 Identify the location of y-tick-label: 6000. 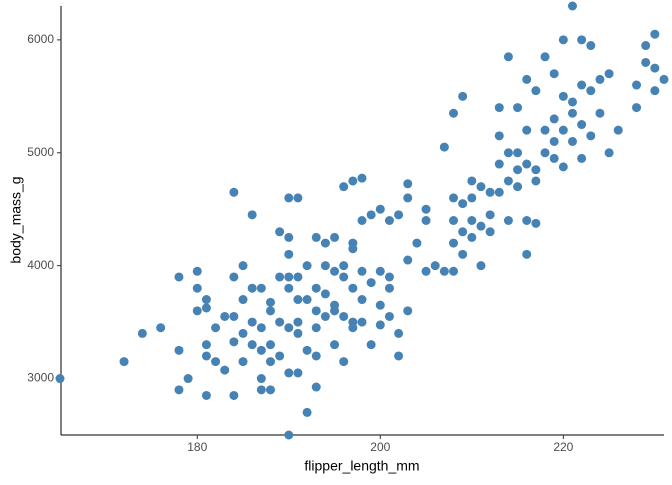
(40, 39).